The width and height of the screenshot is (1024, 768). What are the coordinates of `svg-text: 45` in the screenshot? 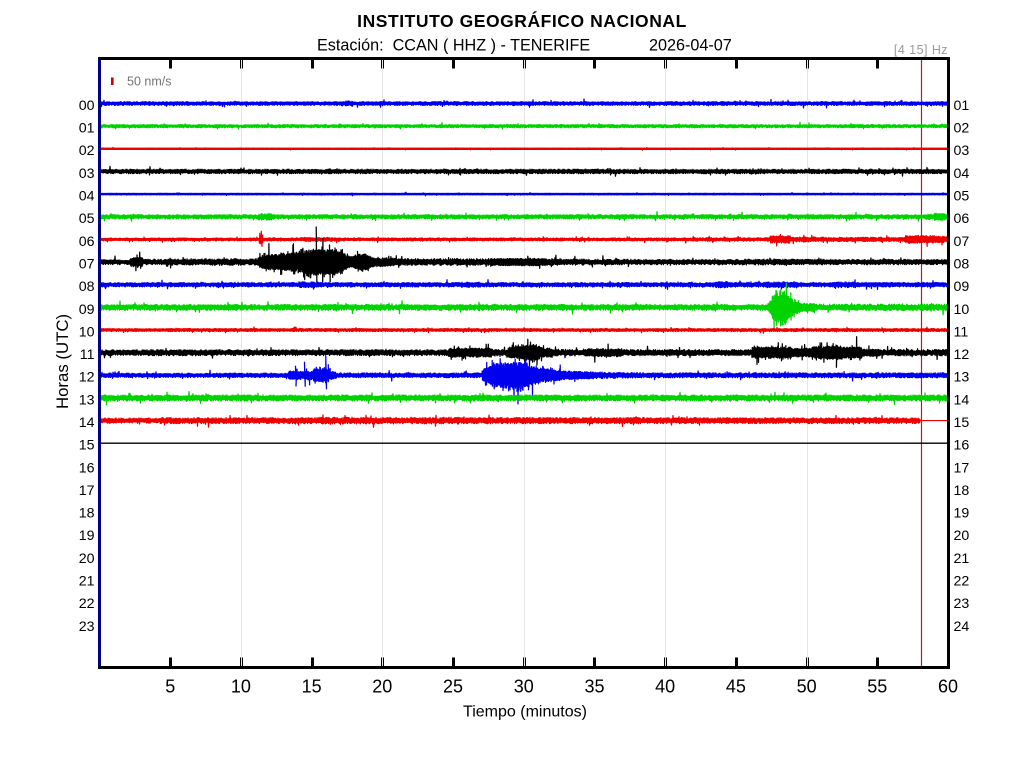 It's located at (736, 687).